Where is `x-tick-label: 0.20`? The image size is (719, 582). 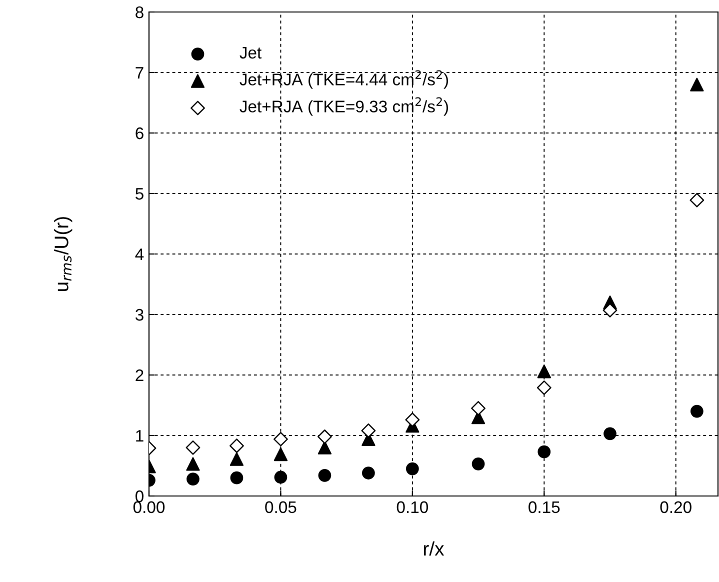
x-tick-label: 0.20 is located at coordinates (676, 507).